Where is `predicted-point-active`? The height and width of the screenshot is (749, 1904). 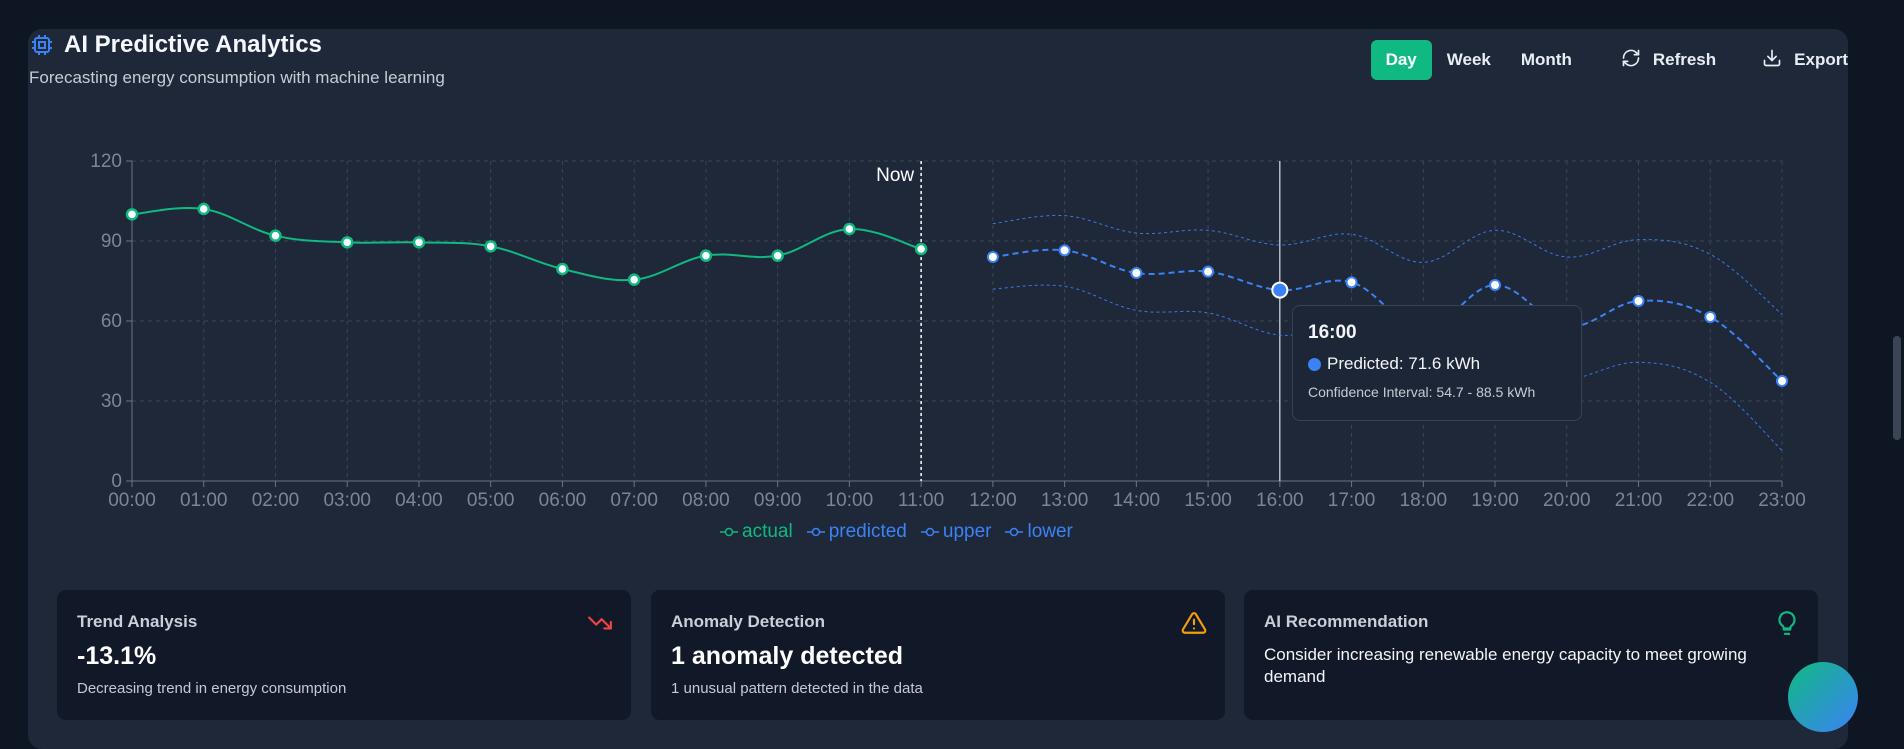 predicted-point-active is located at coordinates (1280, 290).